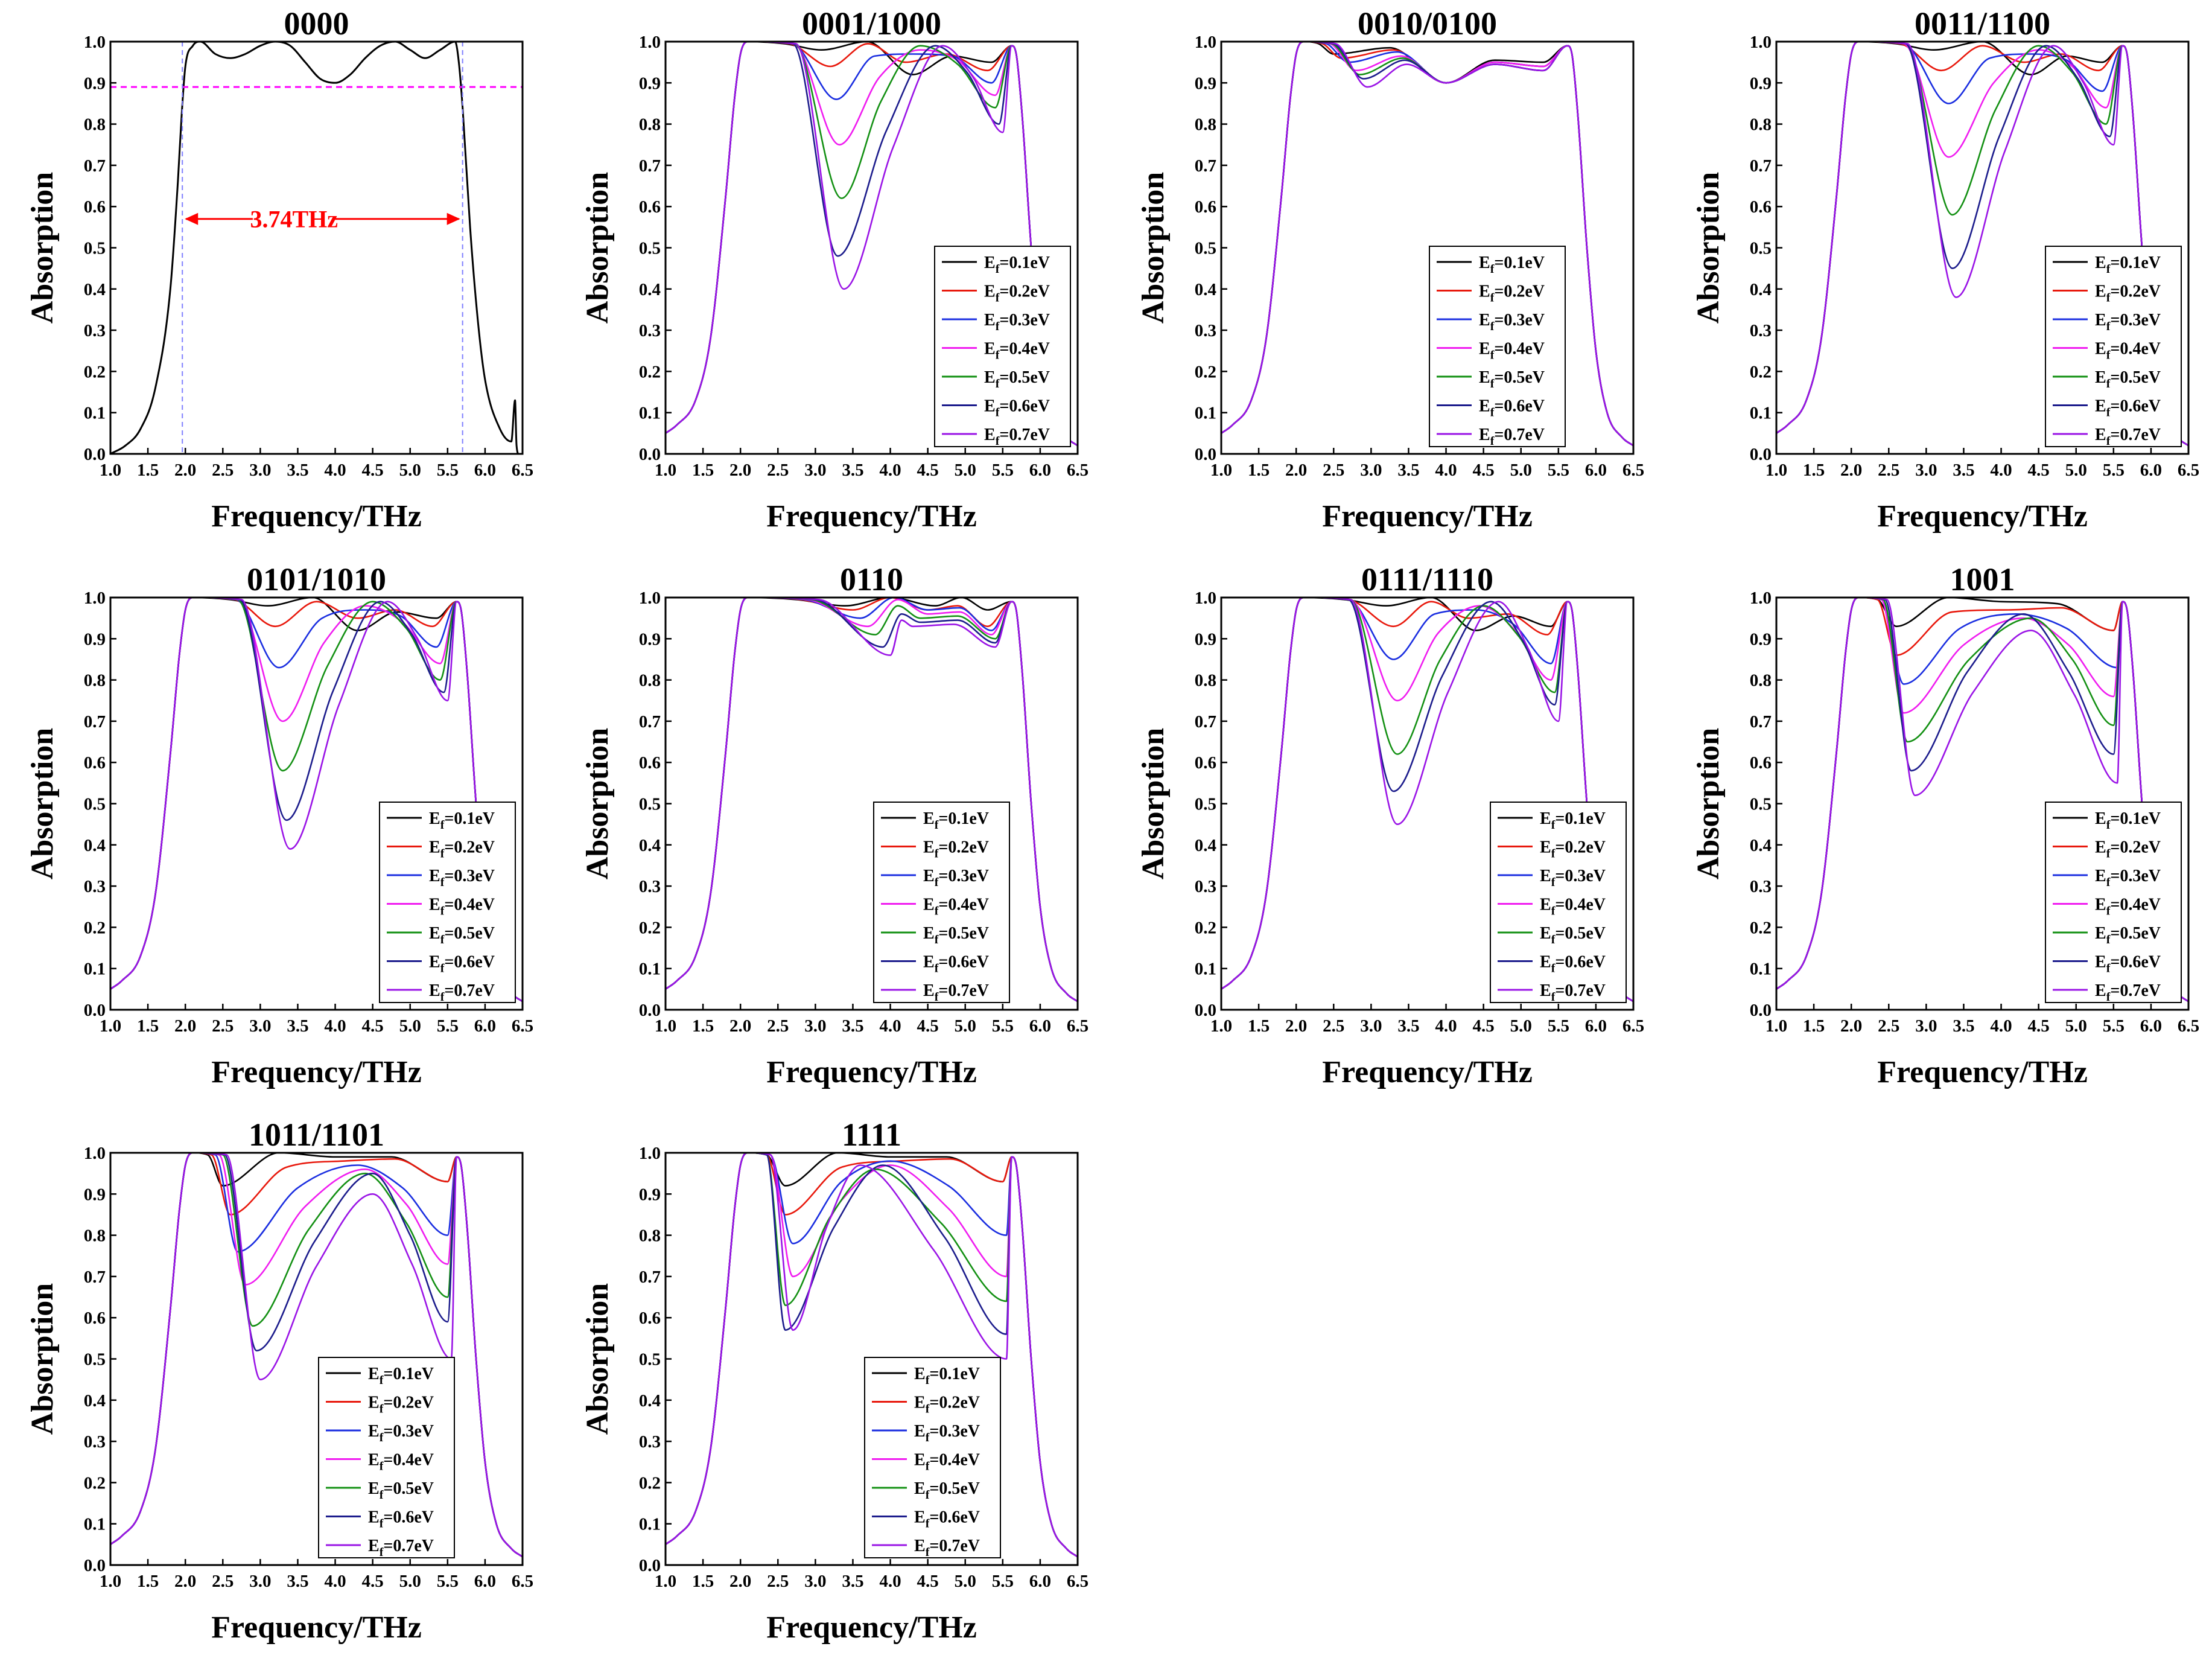  I want to click on panel-title: 0011/1100, so click(1983, 23).